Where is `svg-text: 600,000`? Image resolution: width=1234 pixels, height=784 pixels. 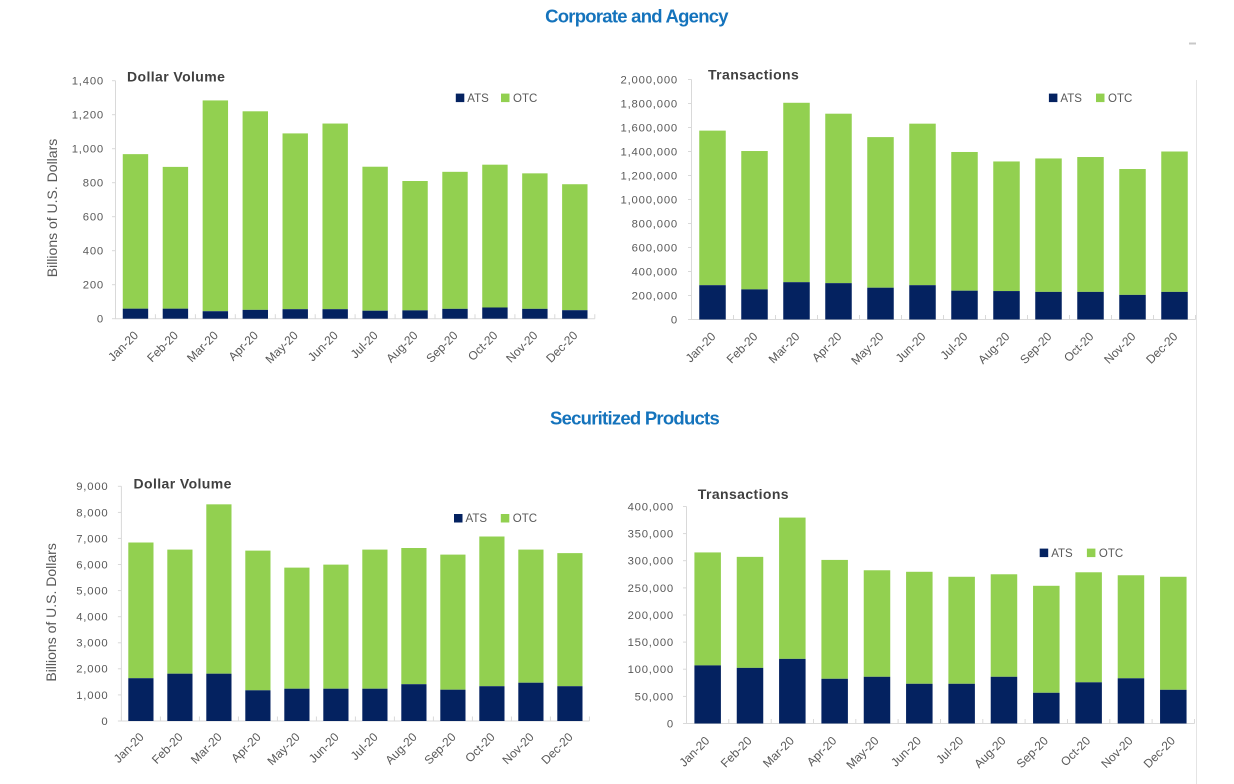
svg-text: 600,000 is located at coordinates (655, 248).